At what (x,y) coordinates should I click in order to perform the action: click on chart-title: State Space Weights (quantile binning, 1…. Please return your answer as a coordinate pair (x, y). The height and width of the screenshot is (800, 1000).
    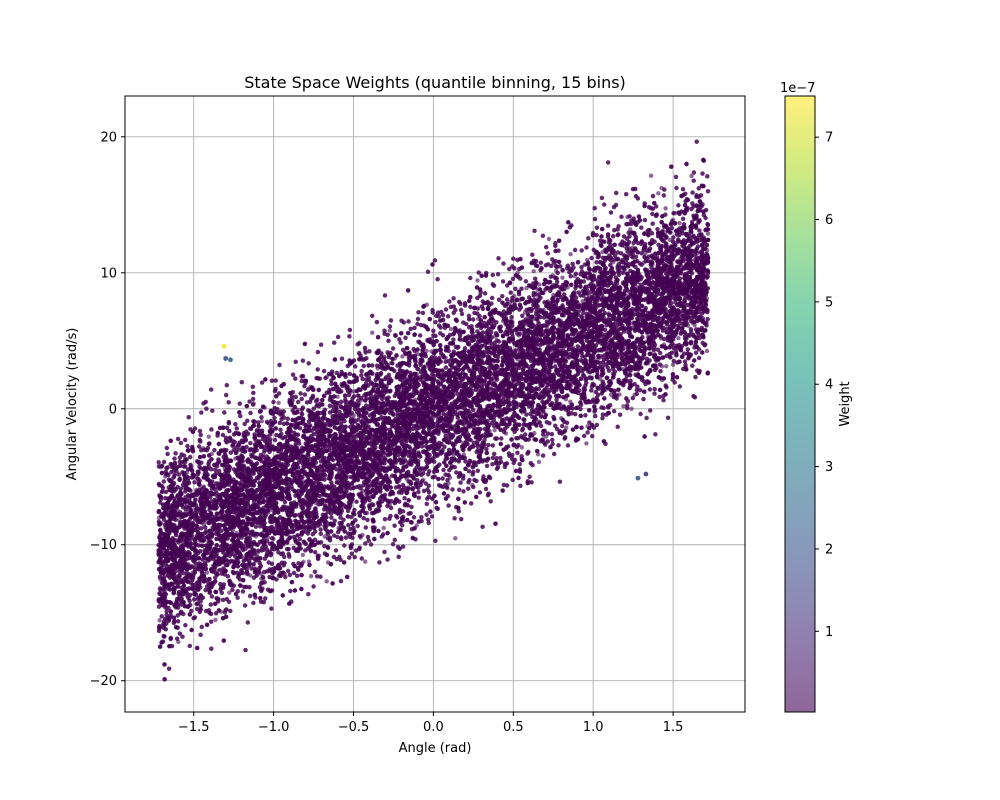
    Looking at the image, I should click on (435, 82).